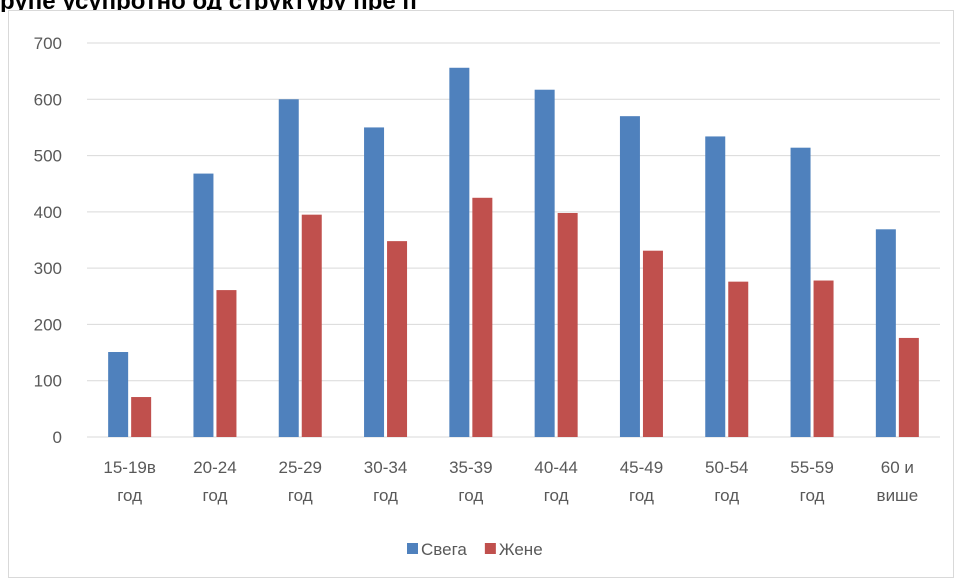  What do you see at coordinates (470, 467) in the screenshot?
I see `x-tick-label: 35-39` at bounding box center [470, 467].